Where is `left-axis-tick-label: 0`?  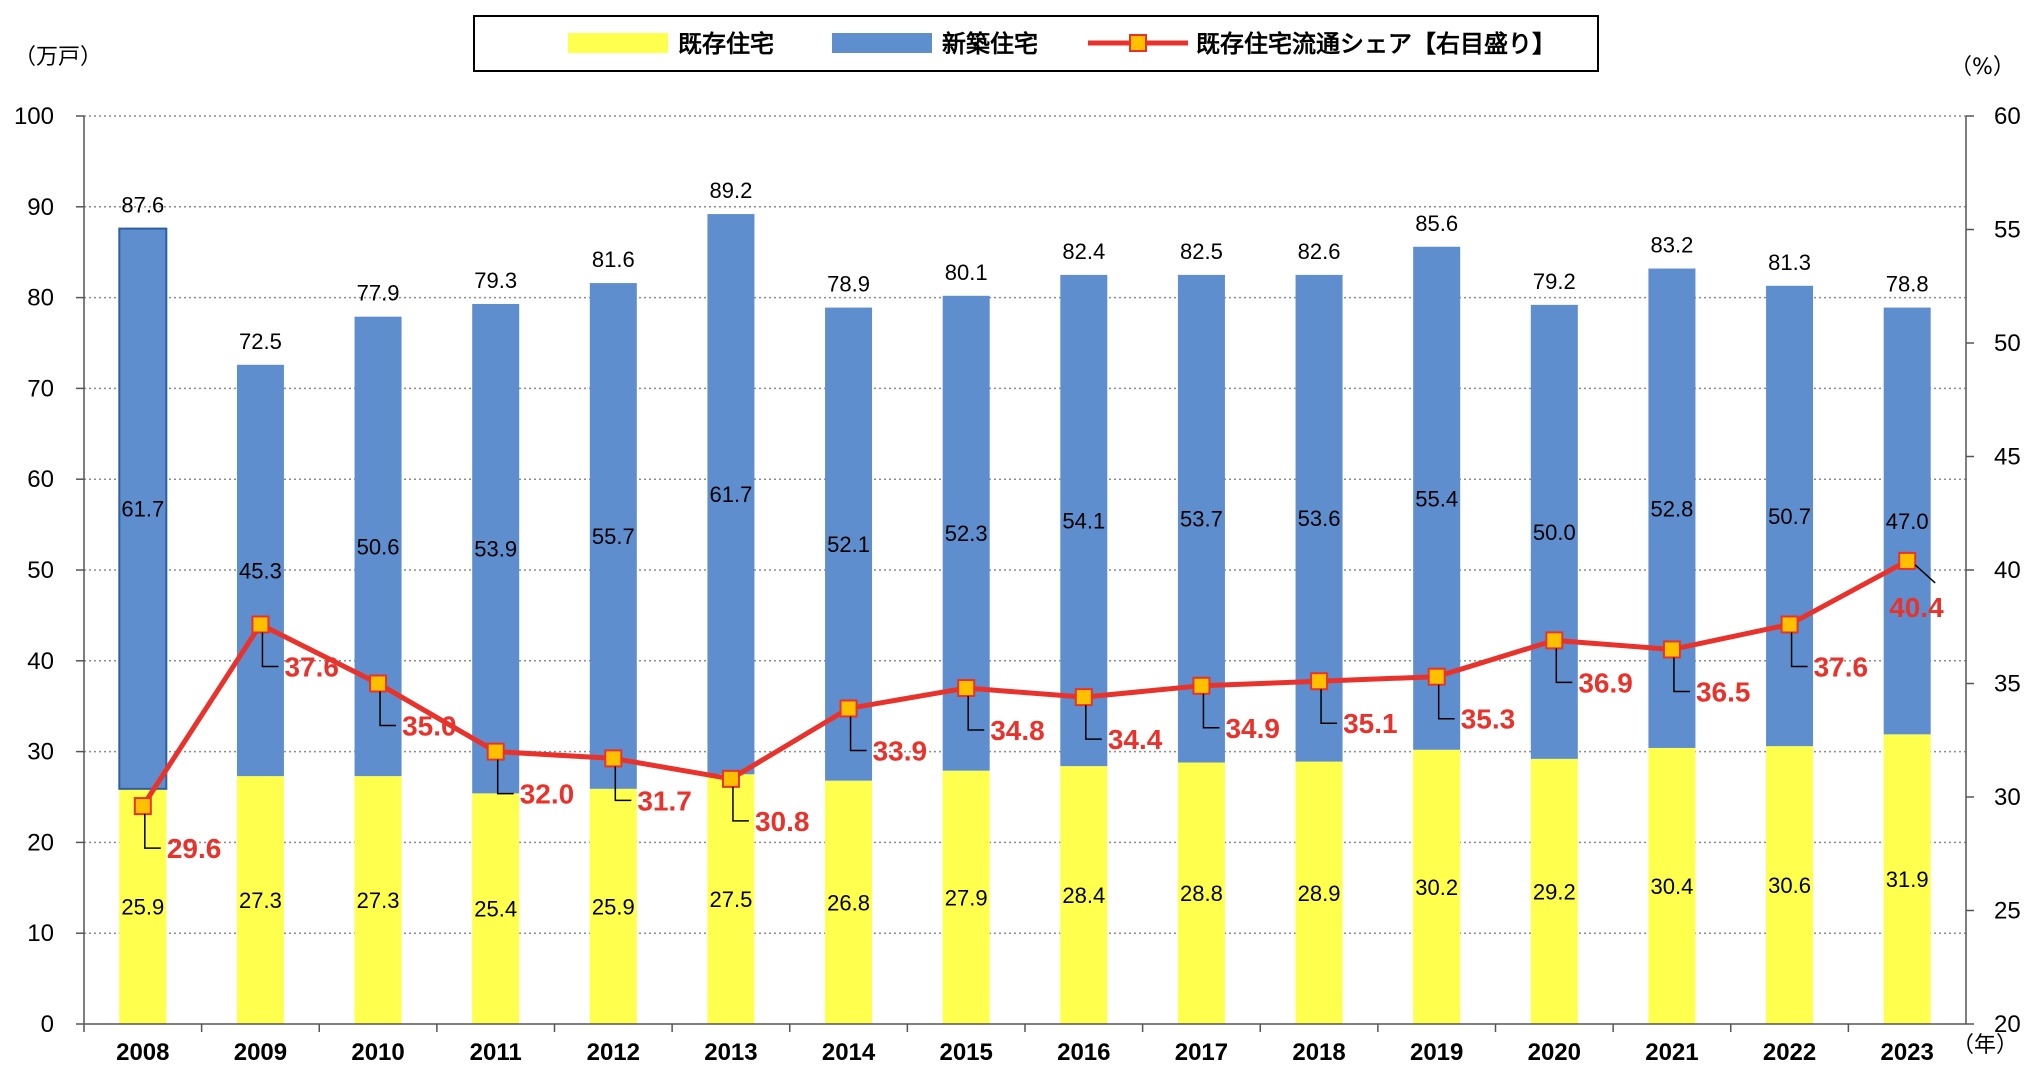 left-axis-tick-label: 0 is located at coordinates (47, 1024).